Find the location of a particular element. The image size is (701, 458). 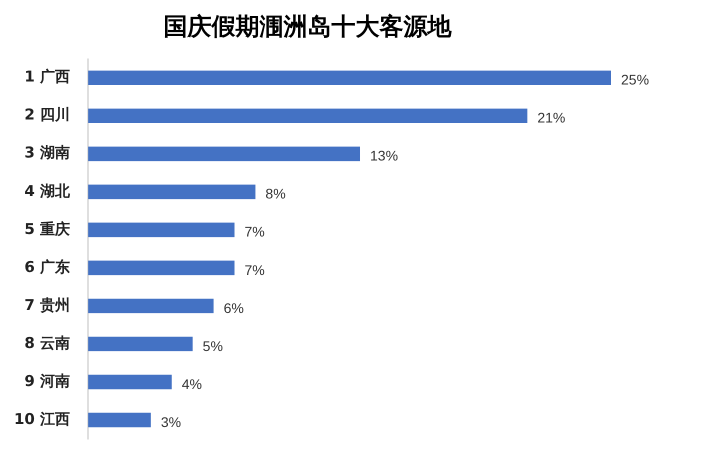

data-label: 25% is located at coordinates (635, 80).